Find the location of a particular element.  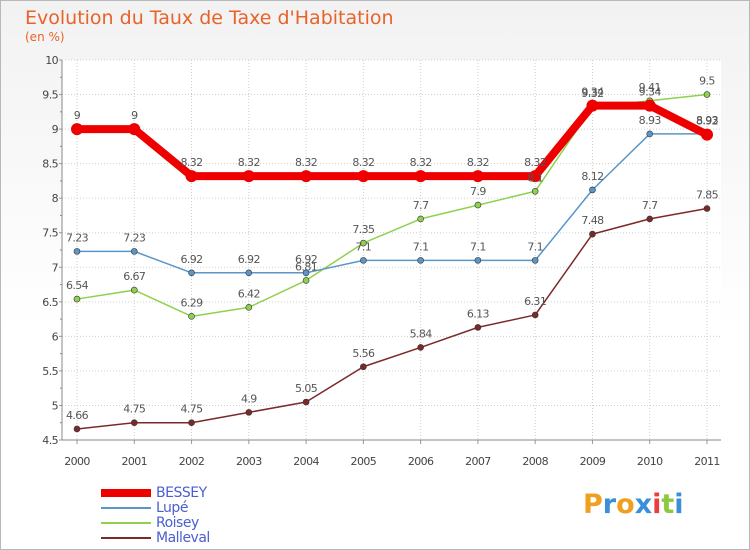

x-tick-label: 2000 is located at coordinates (77, 461).